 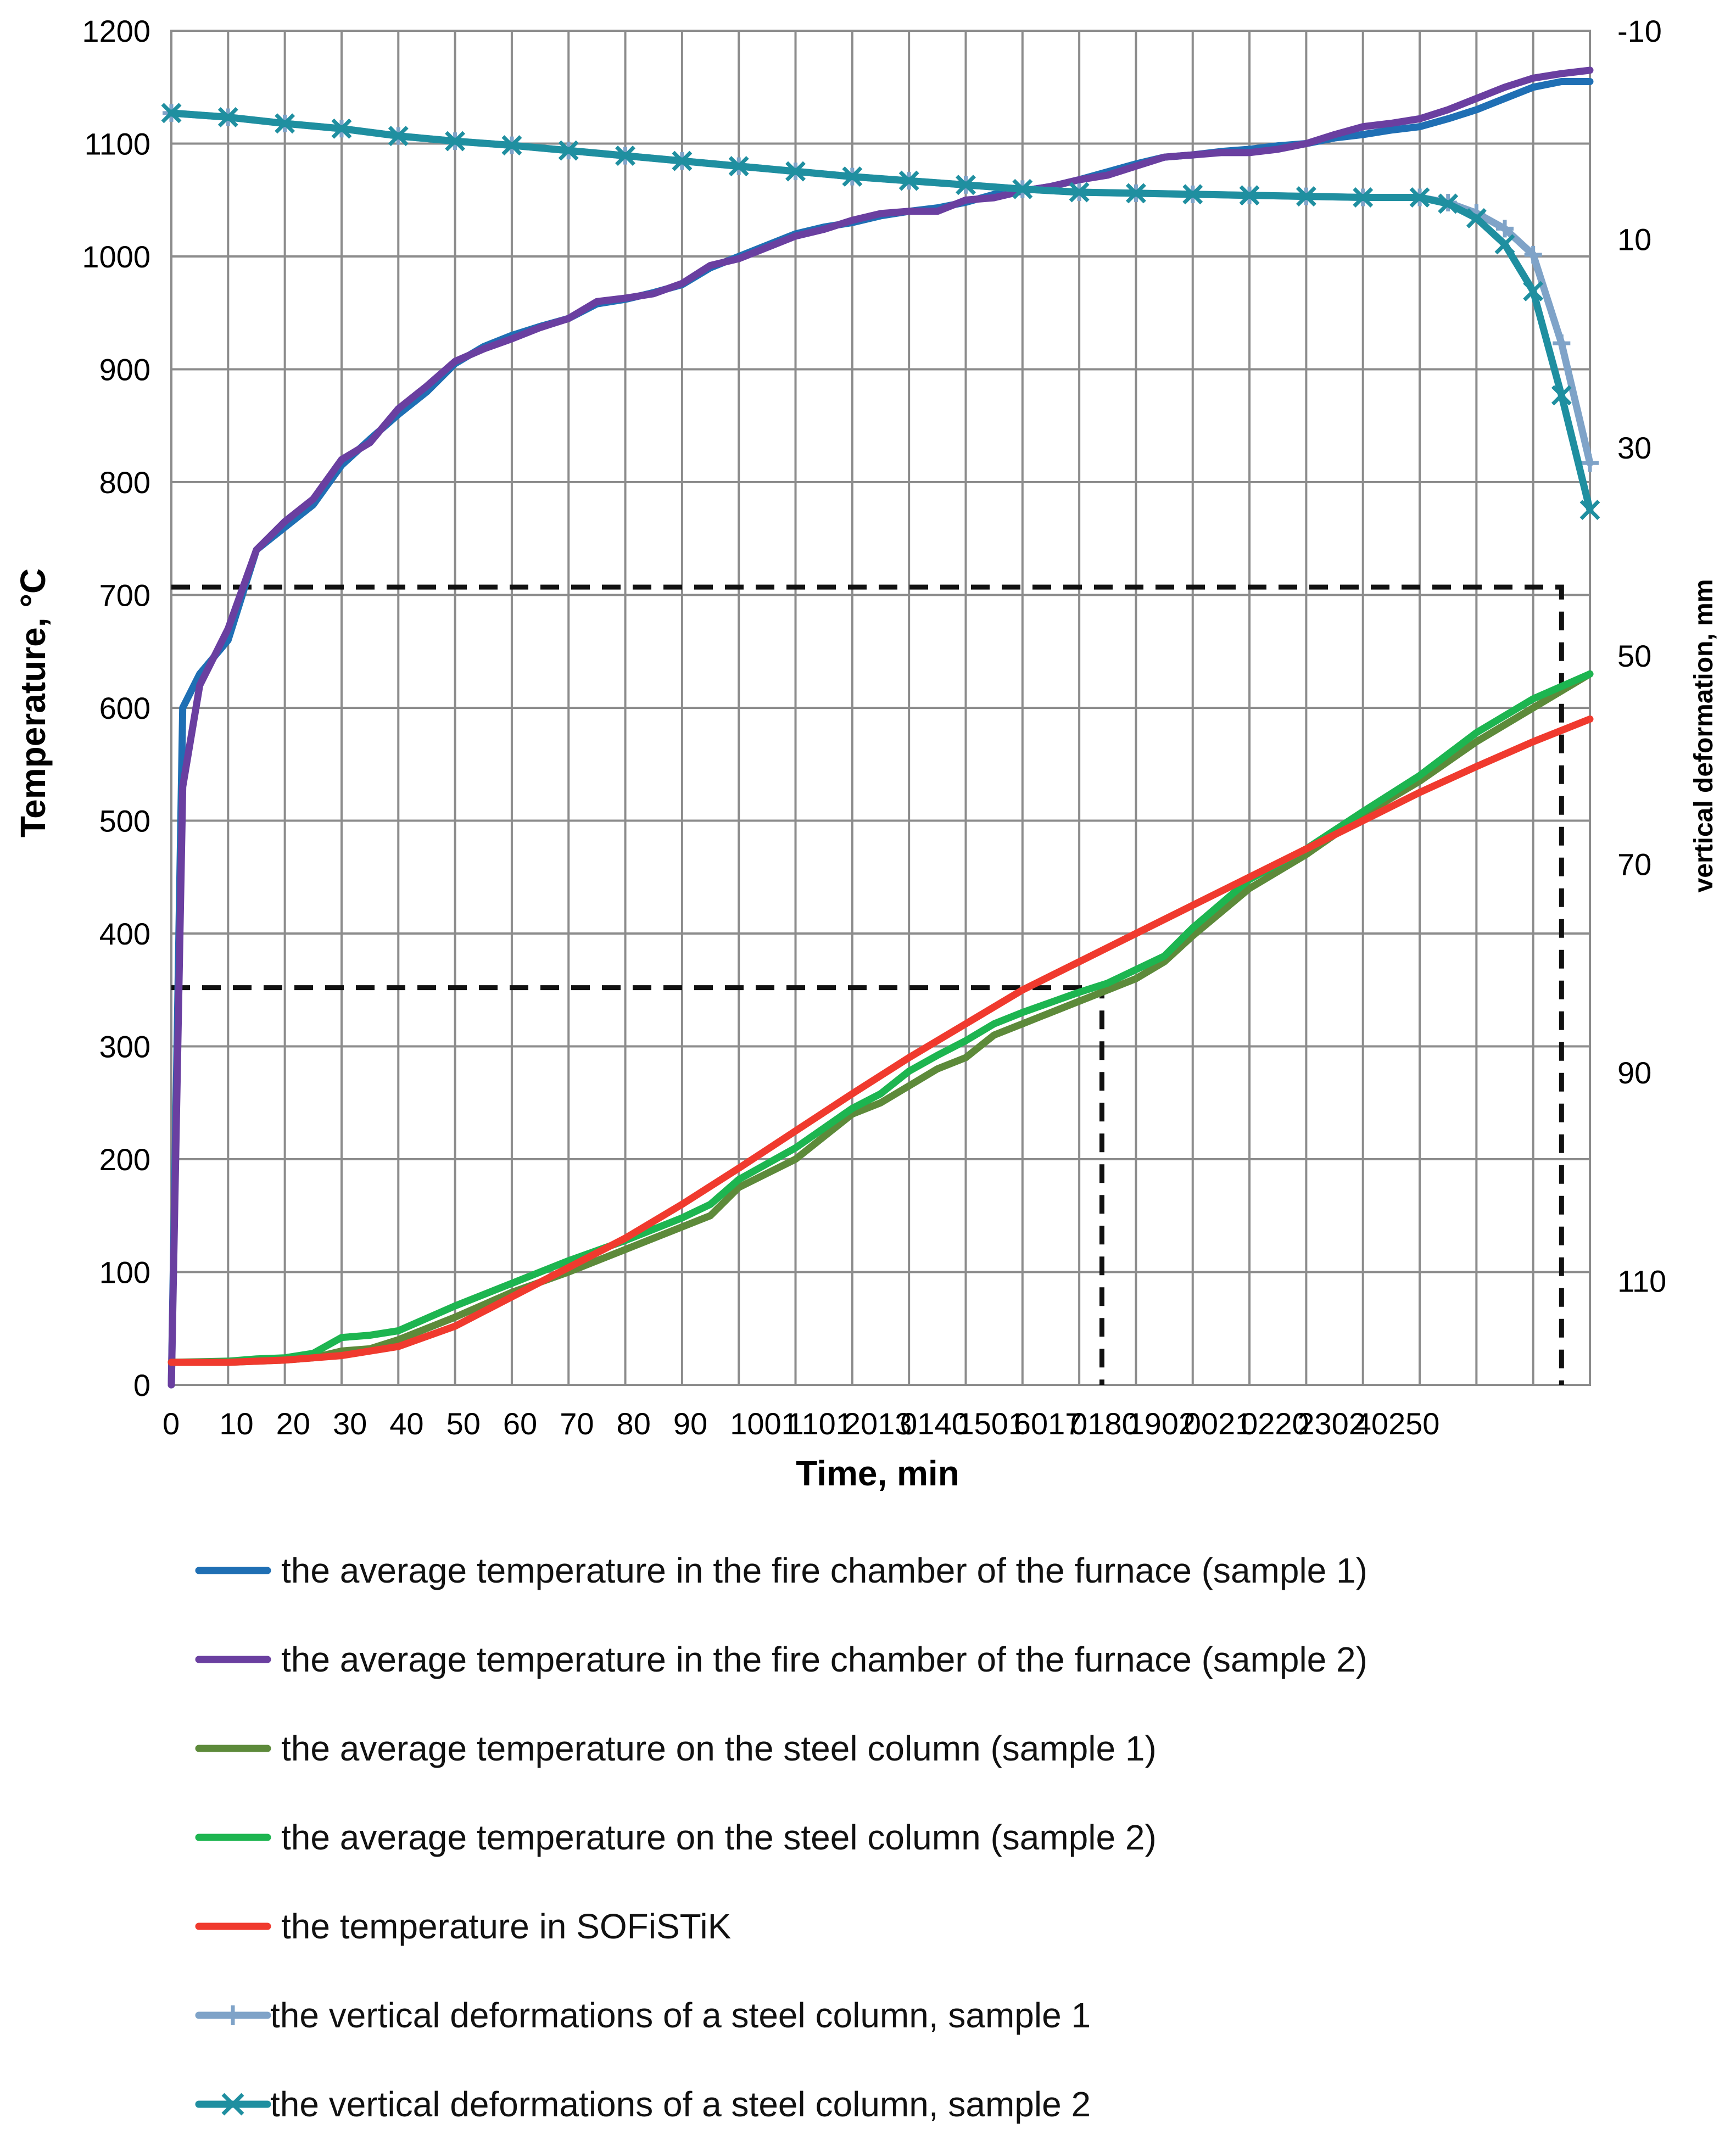 I want to click on x-tick-label: 6017, so click(x=1048, y=1423).